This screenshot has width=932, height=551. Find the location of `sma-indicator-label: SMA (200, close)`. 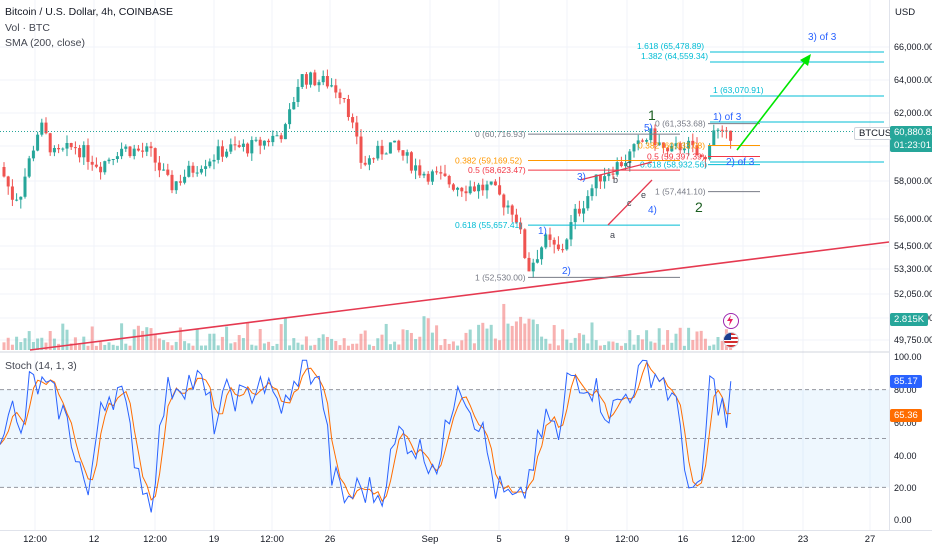

sma-indicator-label: SMA (200, close) is located at coordinates (45, 43).